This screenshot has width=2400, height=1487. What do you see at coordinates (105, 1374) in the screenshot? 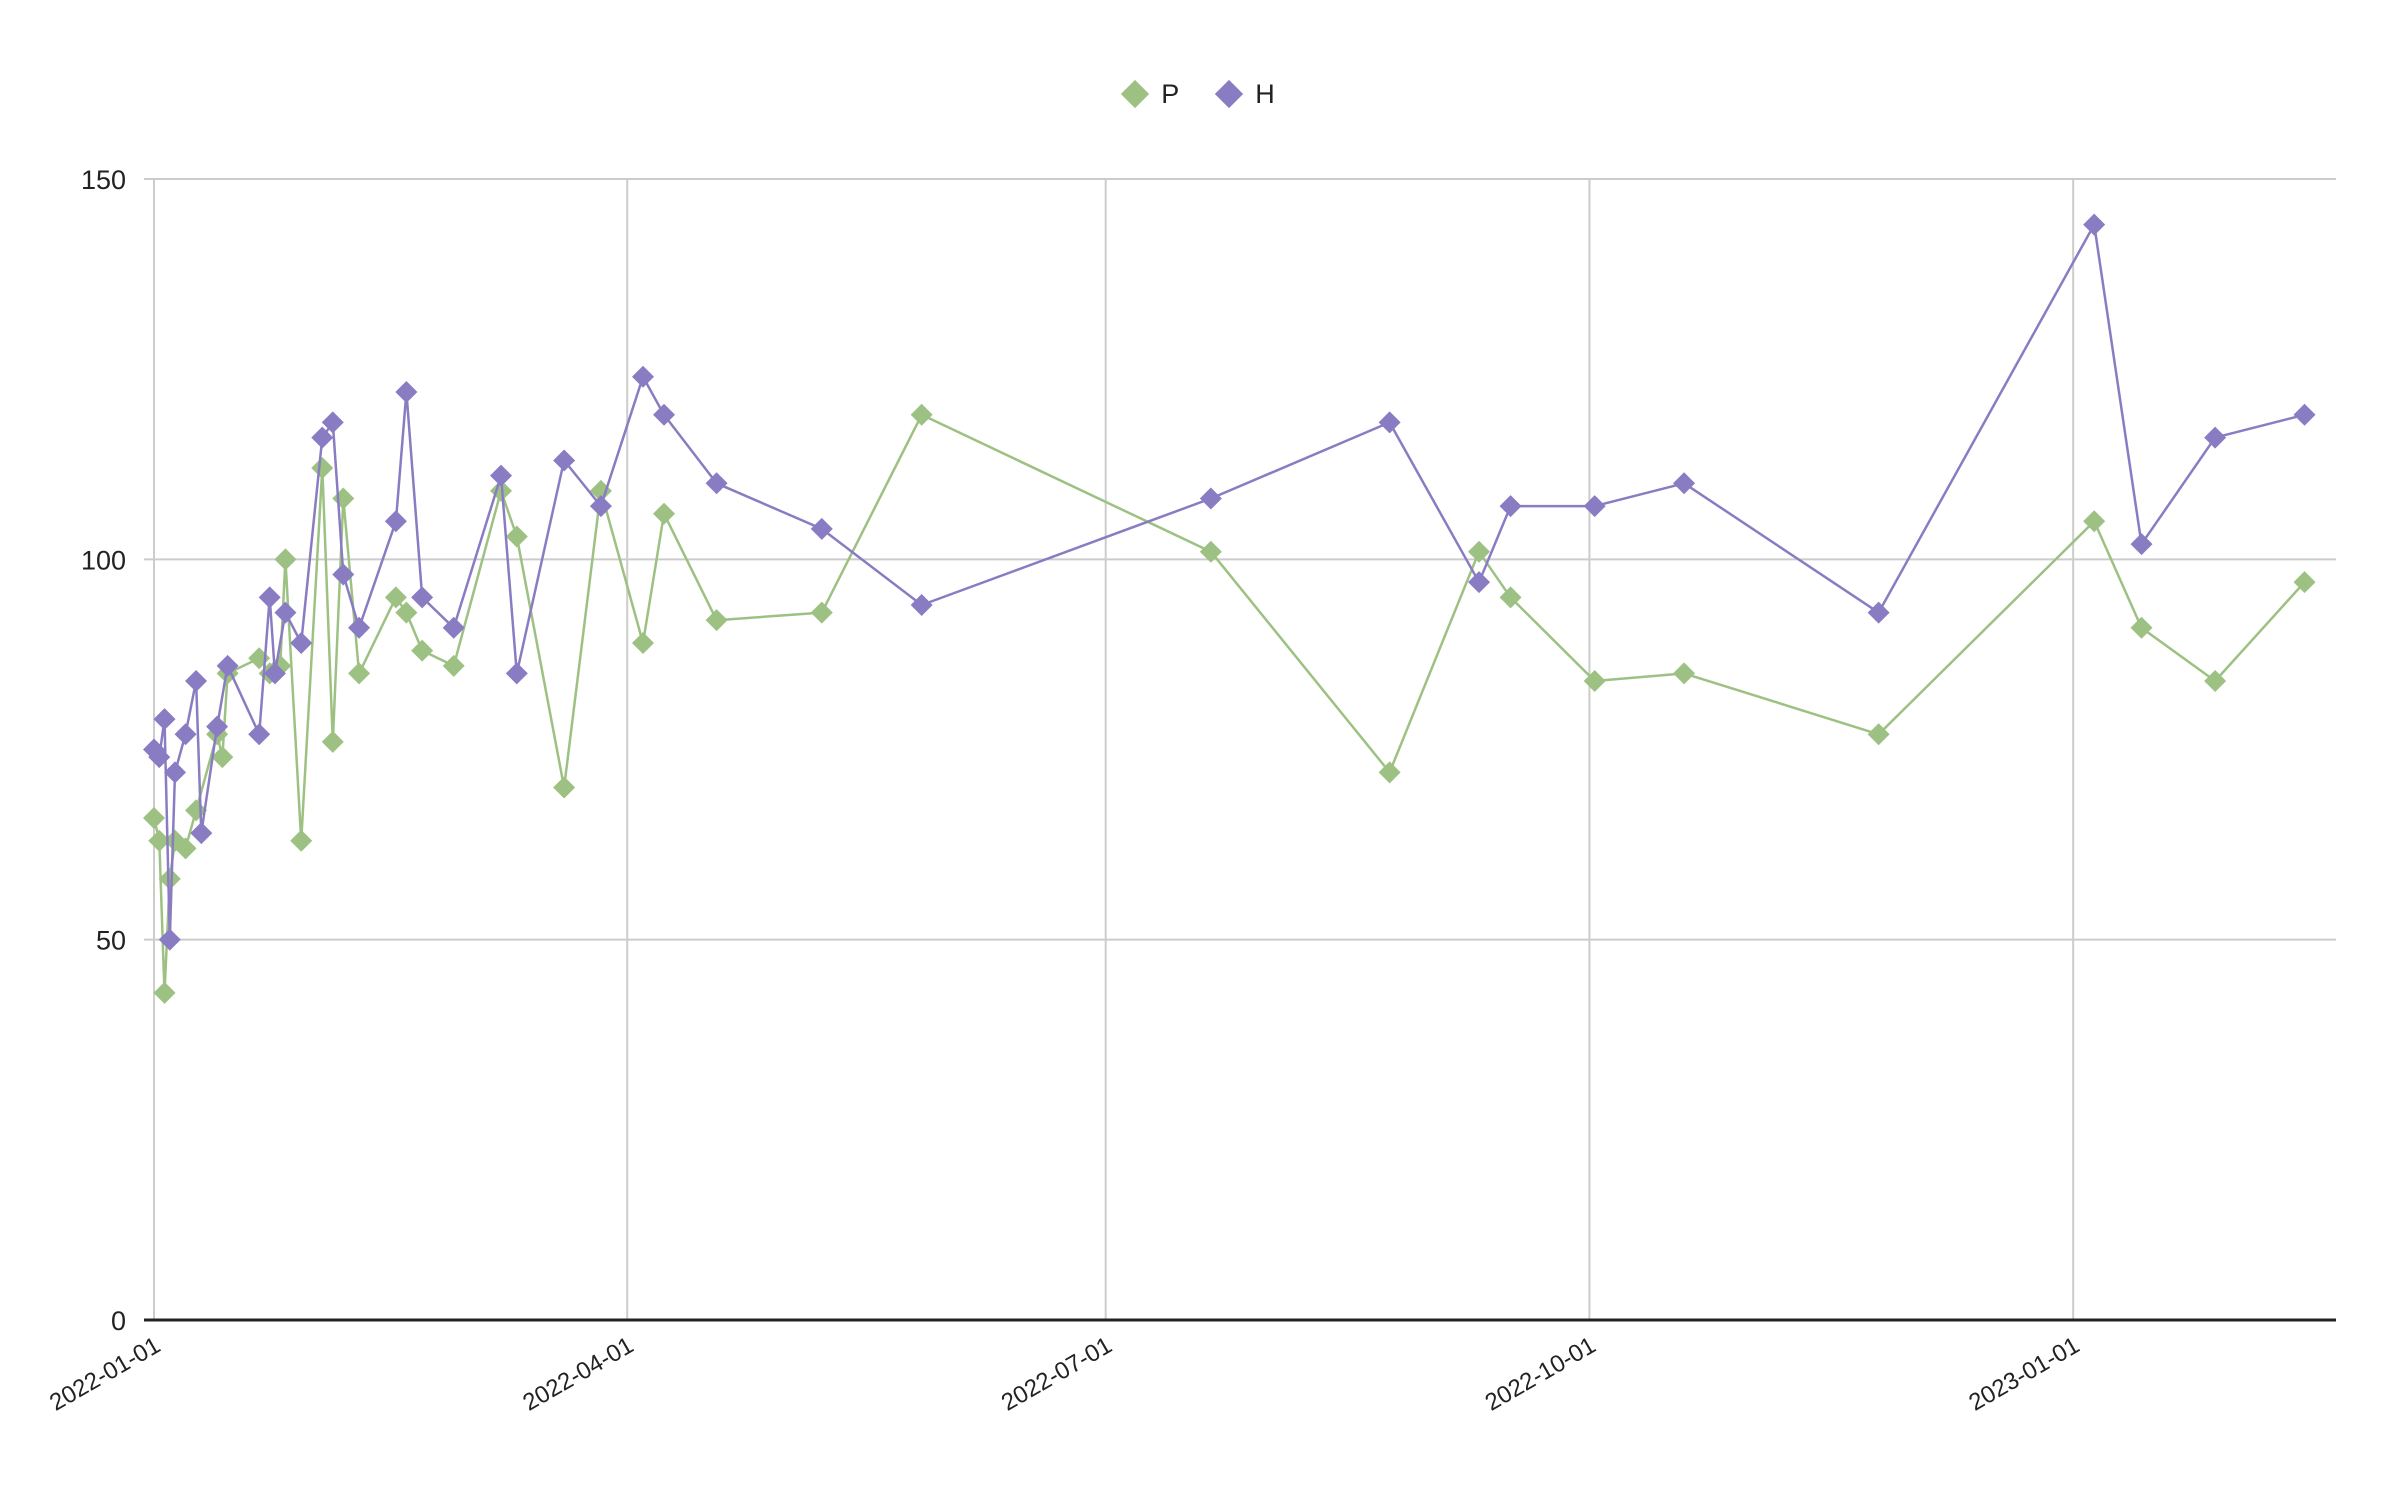
I see `x-tick-label: 2022-01-01` at bounding box center [105, 1374].